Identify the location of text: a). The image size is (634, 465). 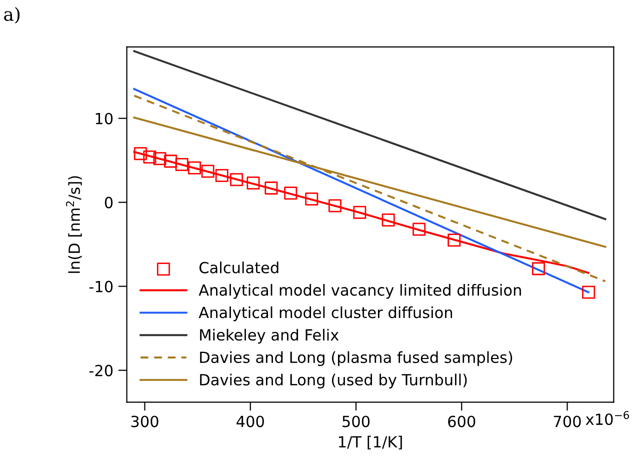
(12, 15).